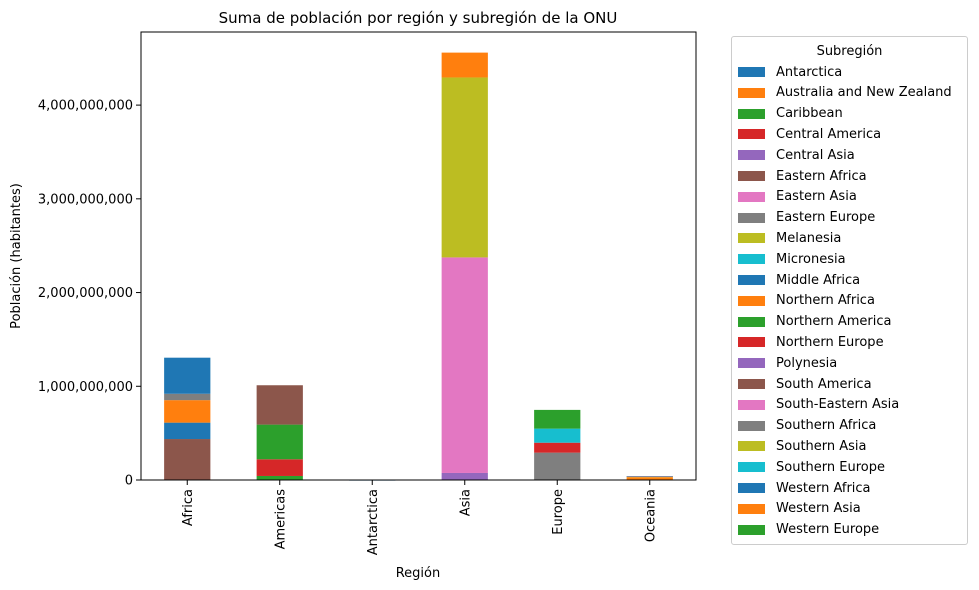  I want to click on y-axis-label: Población (habitantes), so click(16, 256).